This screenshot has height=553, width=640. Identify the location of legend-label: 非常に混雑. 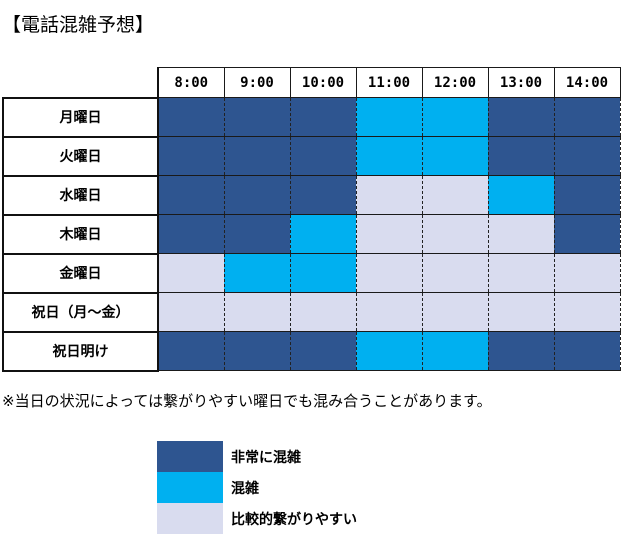
(266, 457).